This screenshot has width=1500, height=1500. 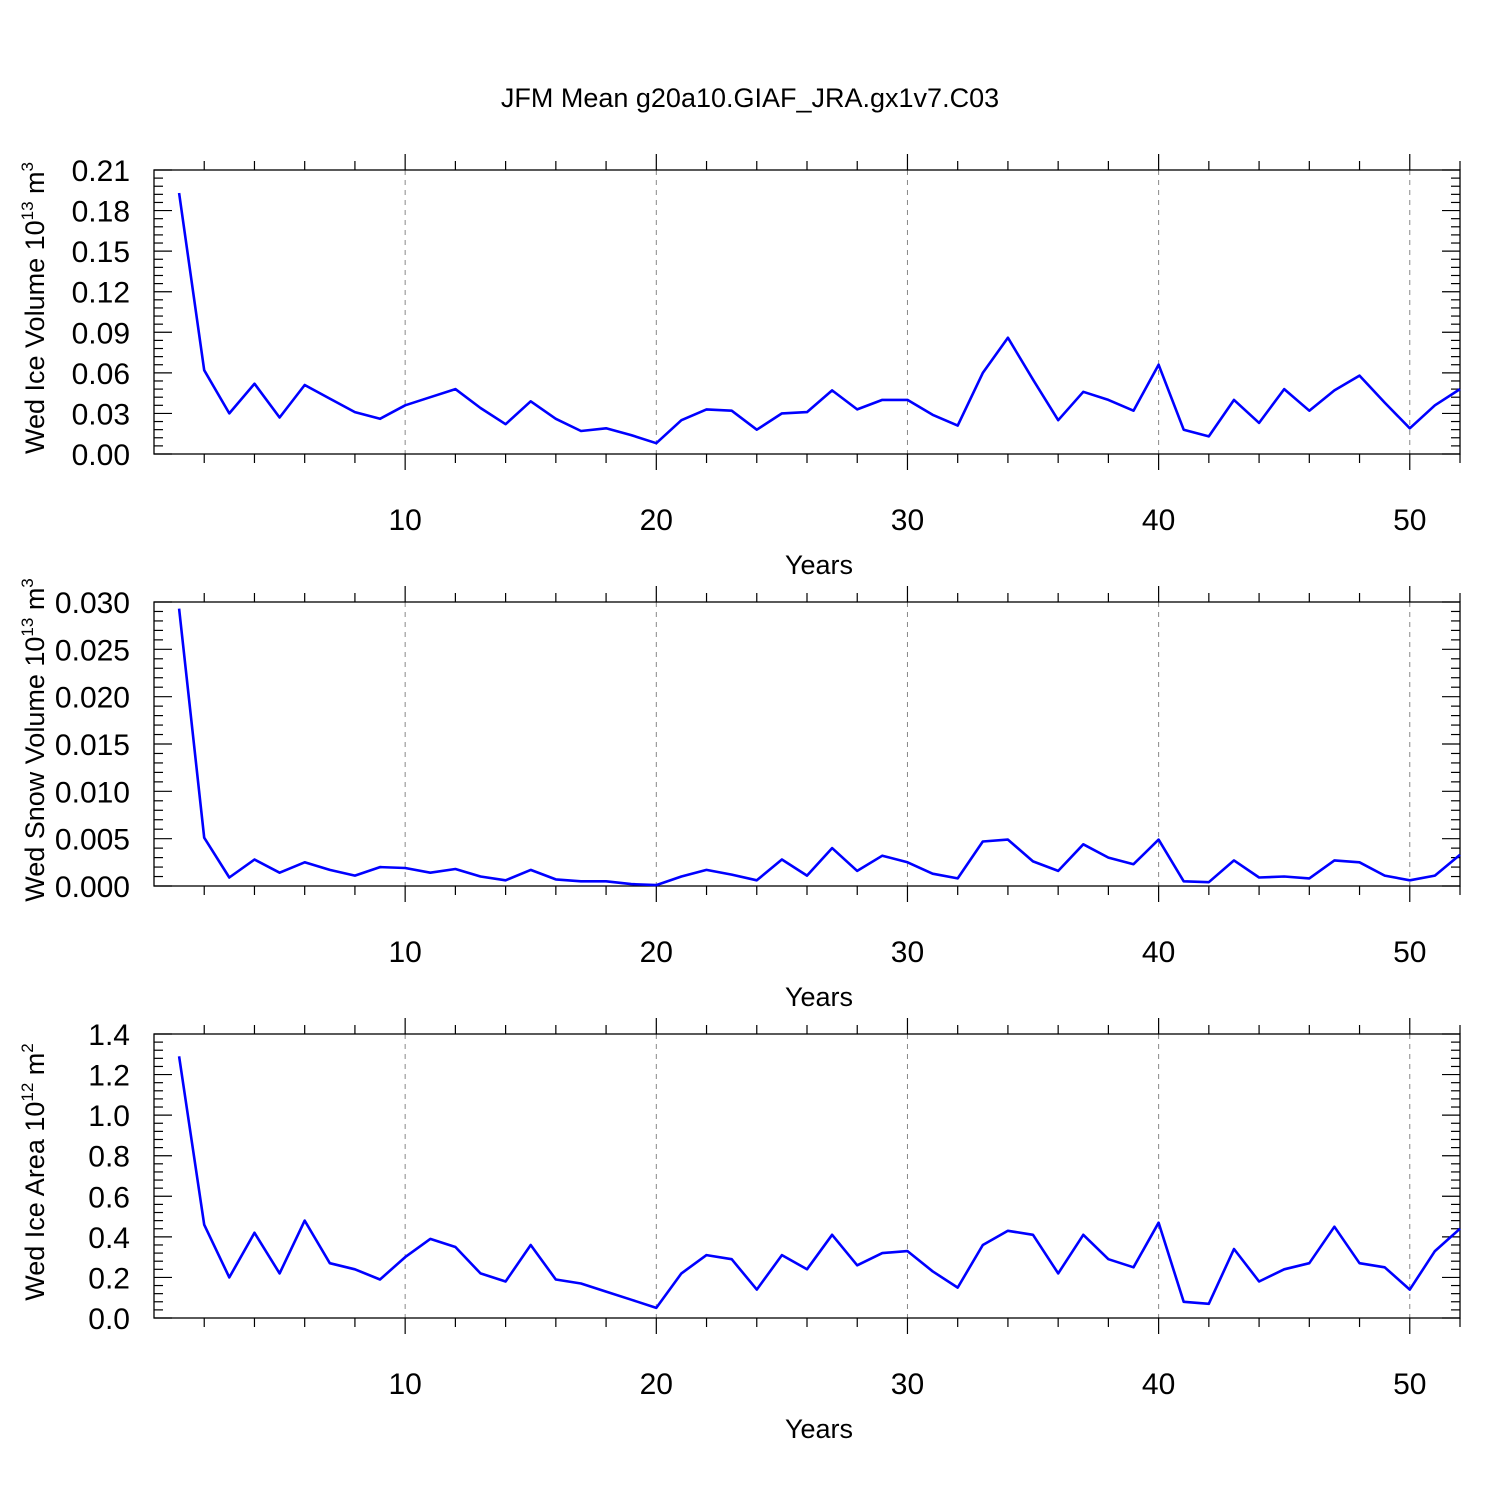 What do you see at coordinates (750, 98) in the screenshot?
I see `chart-title: JFM Mean g20a10.GIAF_JRA.gx1v7.C03` at bounding box center [750, 98].